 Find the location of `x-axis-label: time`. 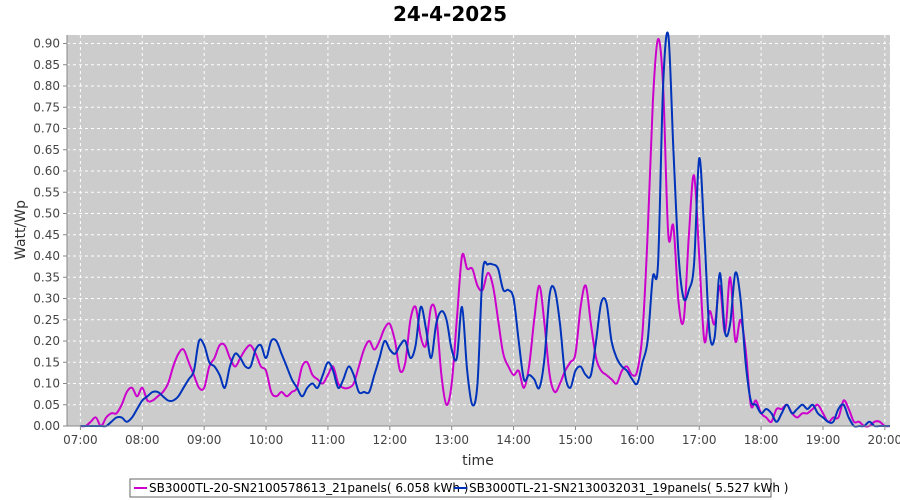

x-axis-label: time is located at coordinates (478, 461).